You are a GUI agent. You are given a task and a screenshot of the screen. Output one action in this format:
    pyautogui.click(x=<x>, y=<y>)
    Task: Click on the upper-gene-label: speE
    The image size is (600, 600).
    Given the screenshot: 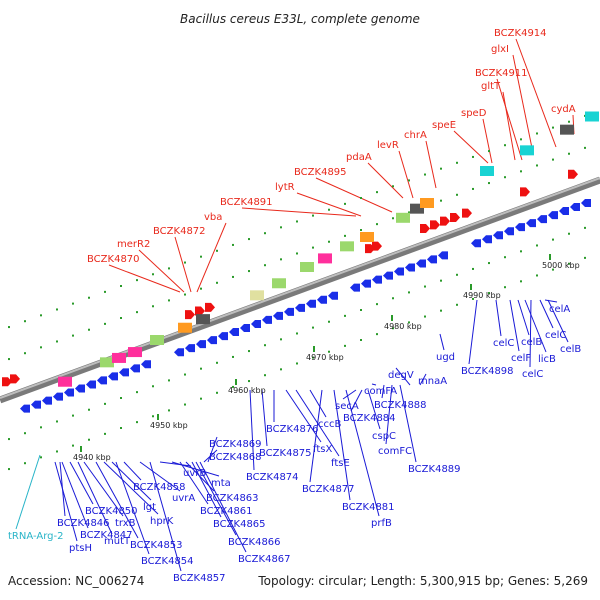 What is the action you would take?
    pyautogui.click(x=444, y=125)
    